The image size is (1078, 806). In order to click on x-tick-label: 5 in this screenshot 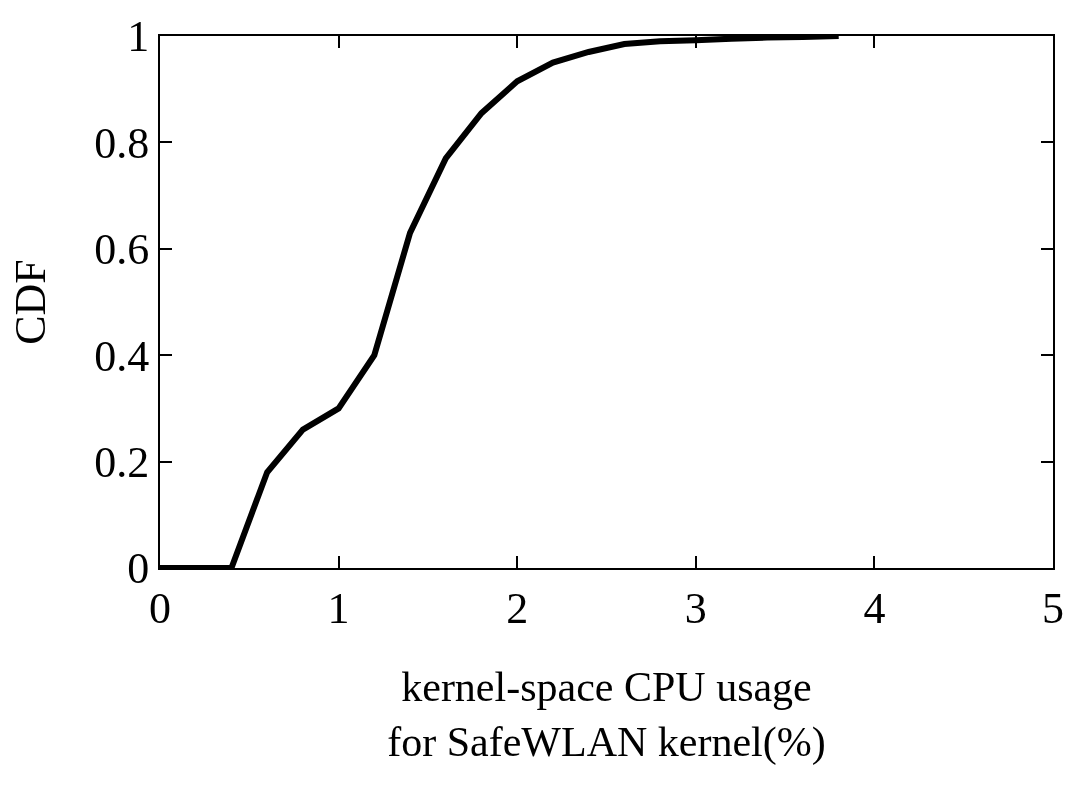, I will do `click(1053, 608)`.